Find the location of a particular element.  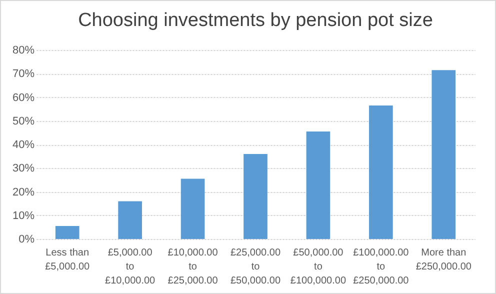

x-tick-label: £10,000.00 to £25,000.00 is located at coordinates (193, 267).